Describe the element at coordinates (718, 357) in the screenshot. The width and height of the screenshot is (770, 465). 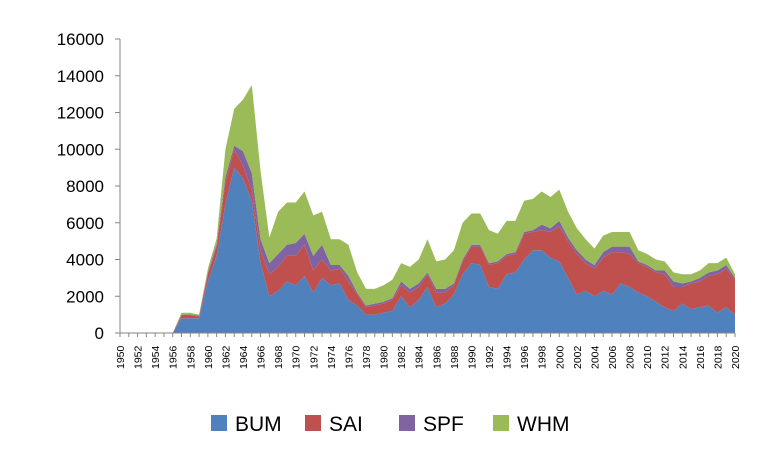
I see `x-tick-label: 2018` at that location.